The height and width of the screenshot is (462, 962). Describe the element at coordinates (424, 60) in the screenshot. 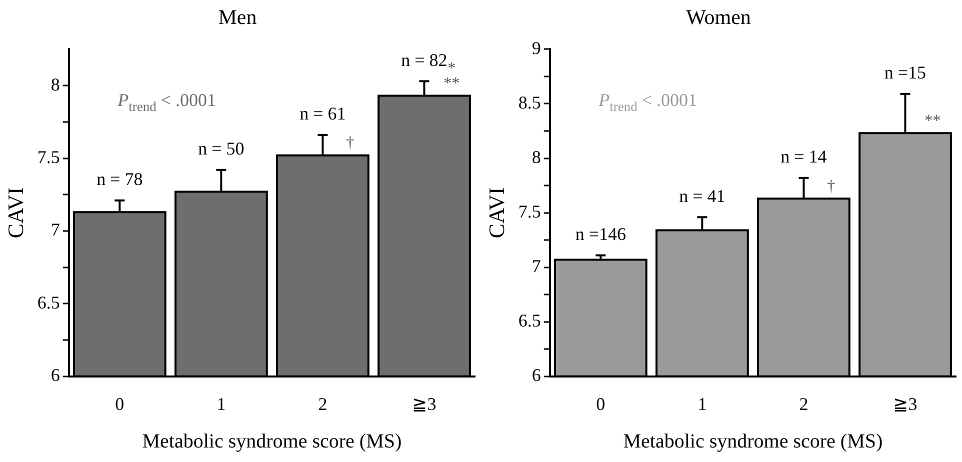

I see `annotation: n = 82` at that location.